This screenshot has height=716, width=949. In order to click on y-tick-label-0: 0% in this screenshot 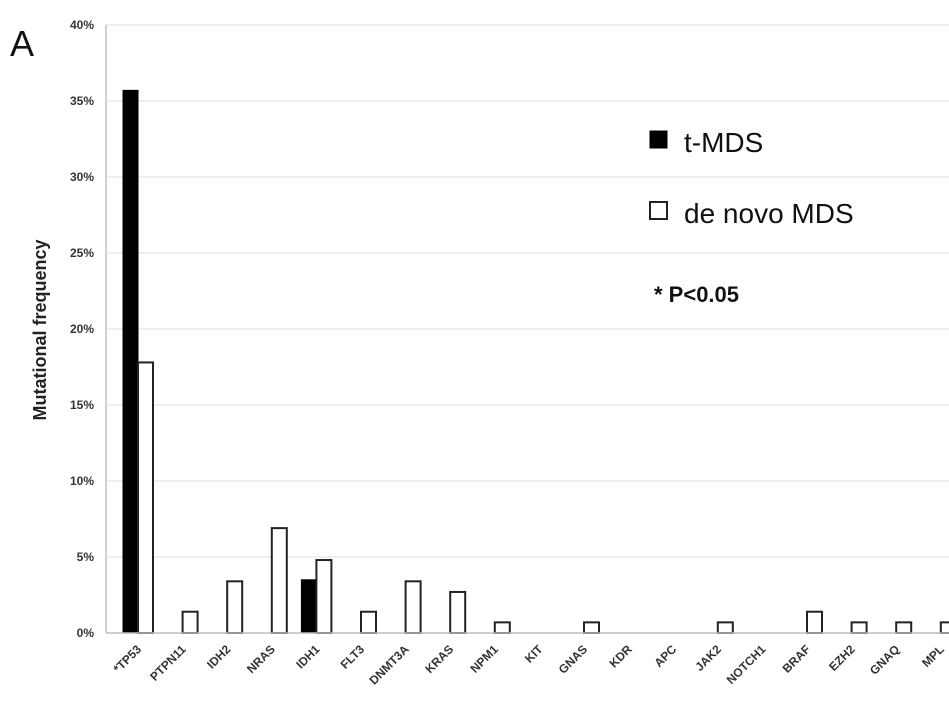, I will do `click(86, 633)`.